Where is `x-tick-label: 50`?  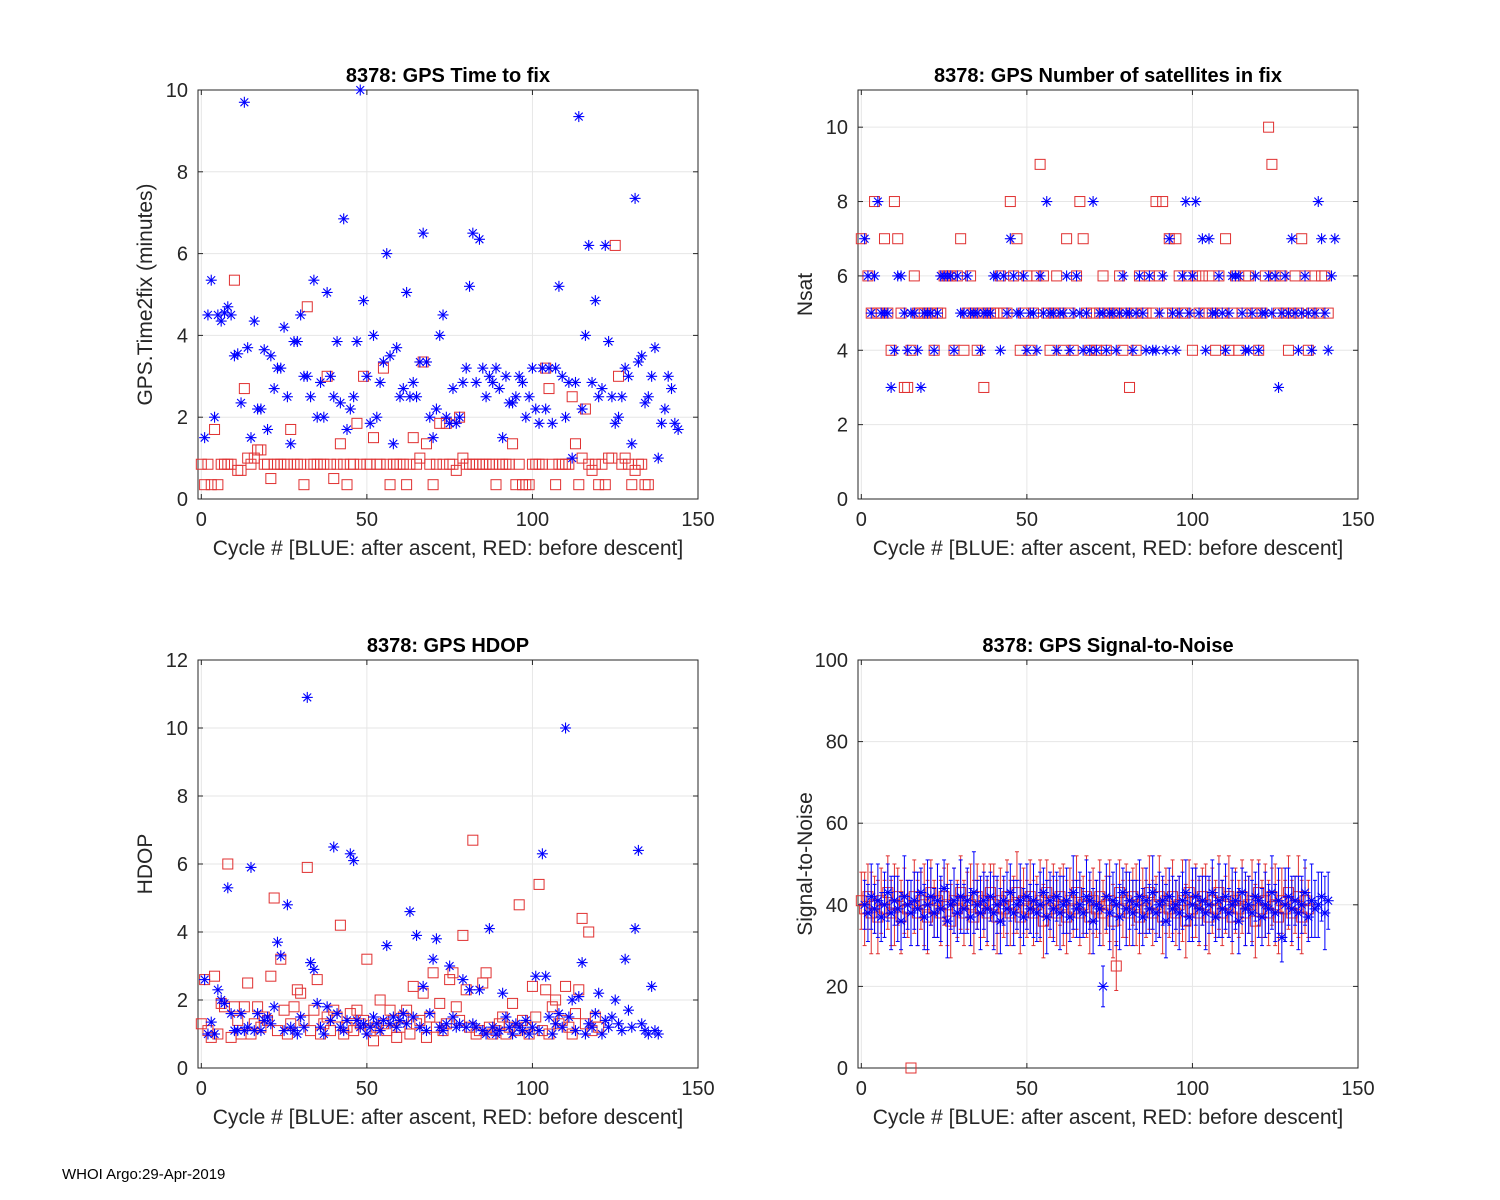
x-tick-label: 50 is located at coordinates (367, 520).